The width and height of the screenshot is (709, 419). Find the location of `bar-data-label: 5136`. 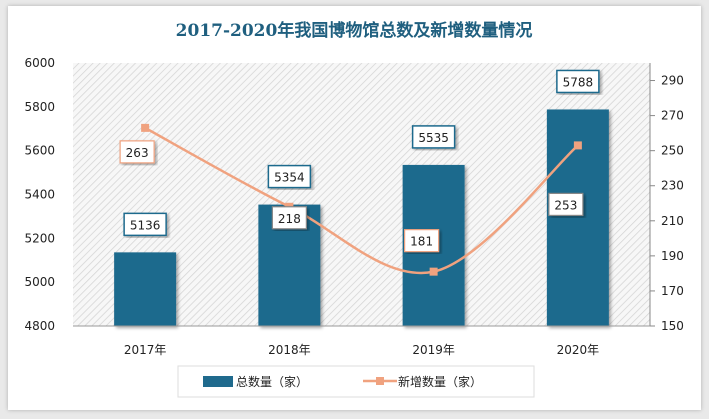

bar-data-label: 5136 is located at coordinates (145, 225).